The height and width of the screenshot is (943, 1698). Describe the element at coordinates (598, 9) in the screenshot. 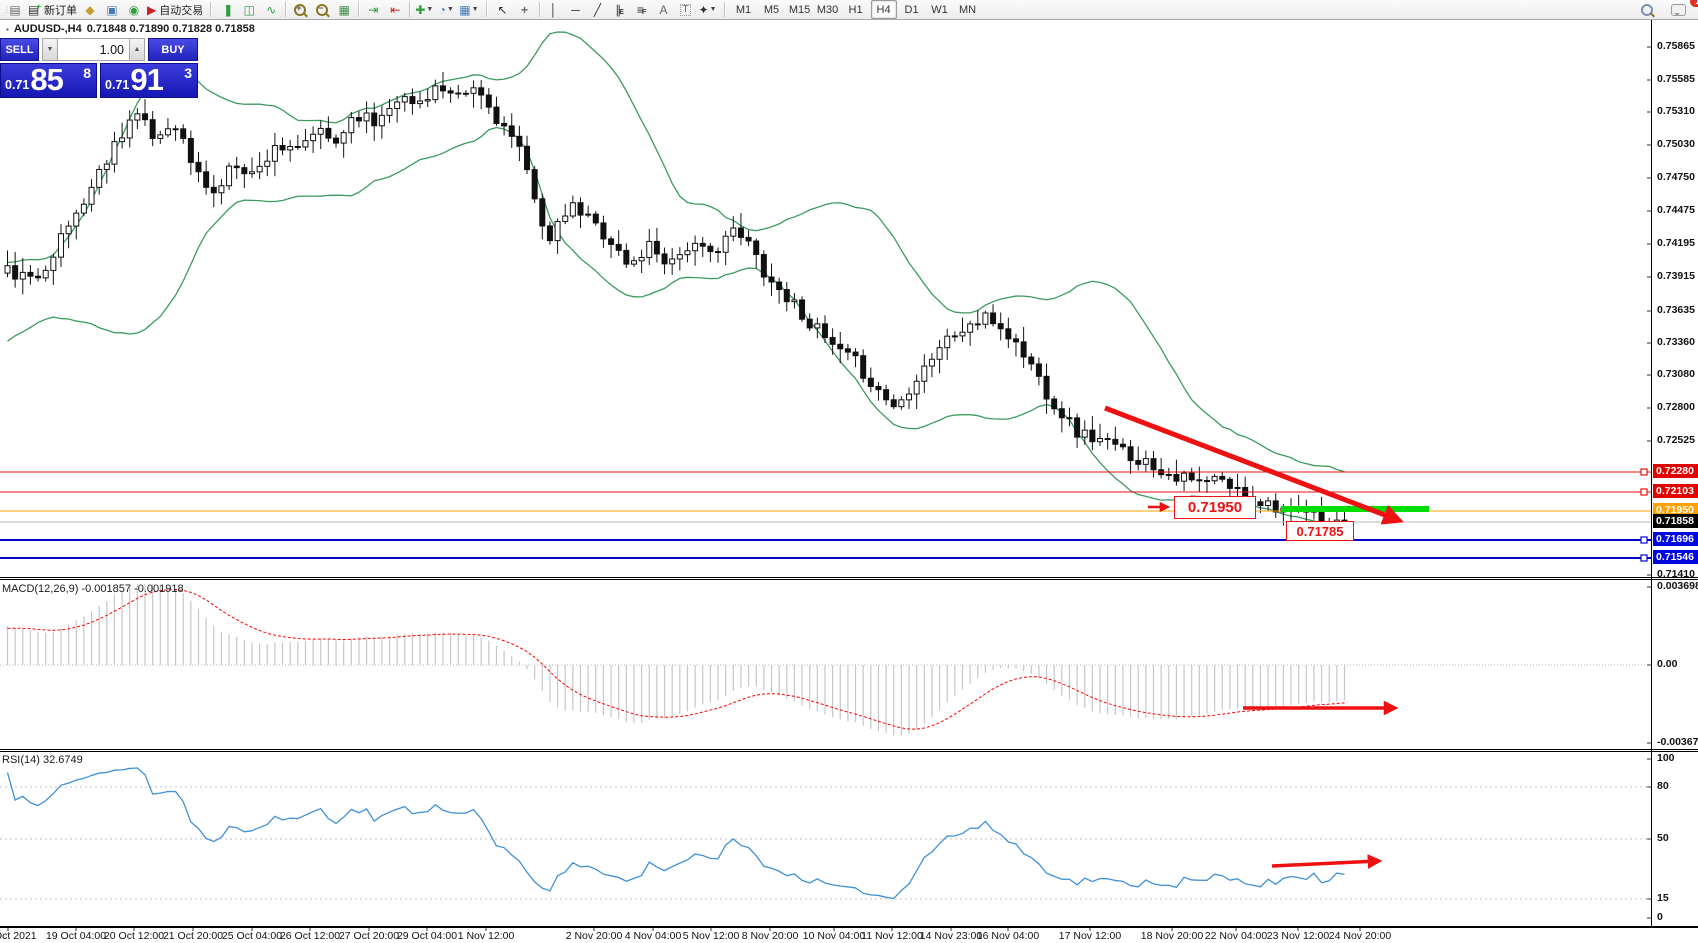

I see `trendline-button: ╱` at that location.